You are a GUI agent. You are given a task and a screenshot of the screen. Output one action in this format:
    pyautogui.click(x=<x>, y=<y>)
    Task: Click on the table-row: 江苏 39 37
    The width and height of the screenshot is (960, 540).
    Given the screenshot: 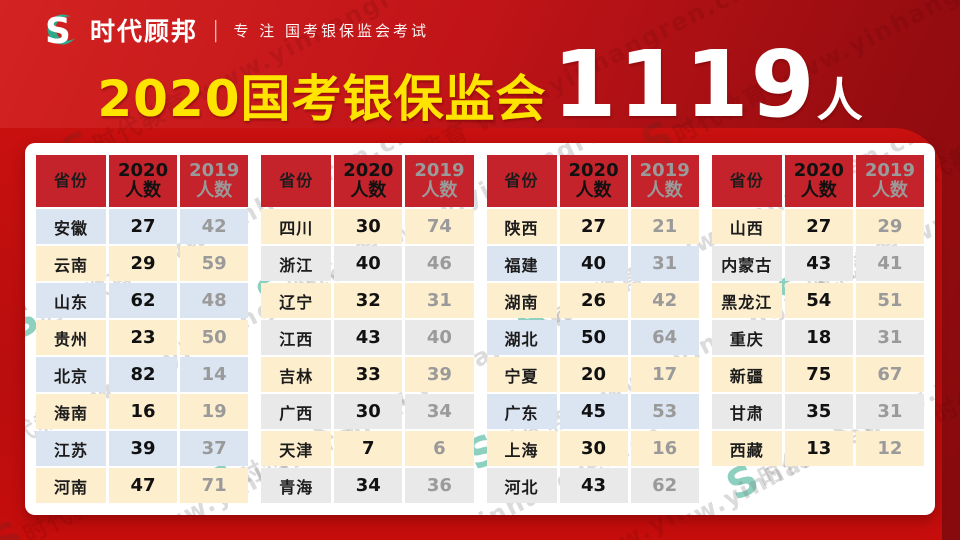 What is the action you would take?
    pyautogui.click(x=142, y=448)
    